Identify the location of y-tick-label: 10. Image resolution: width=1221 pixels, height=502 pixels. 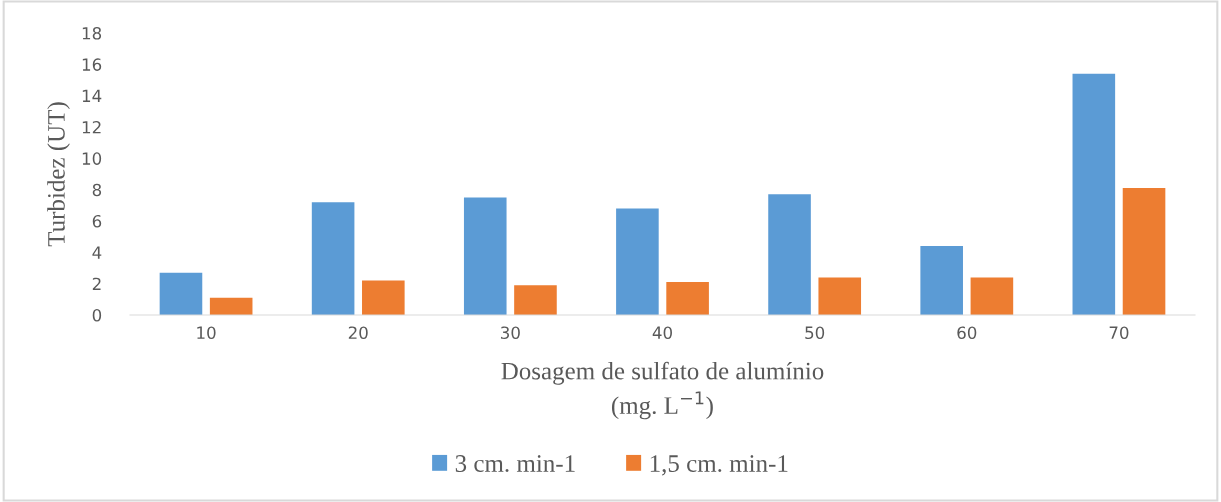
(92, 158).